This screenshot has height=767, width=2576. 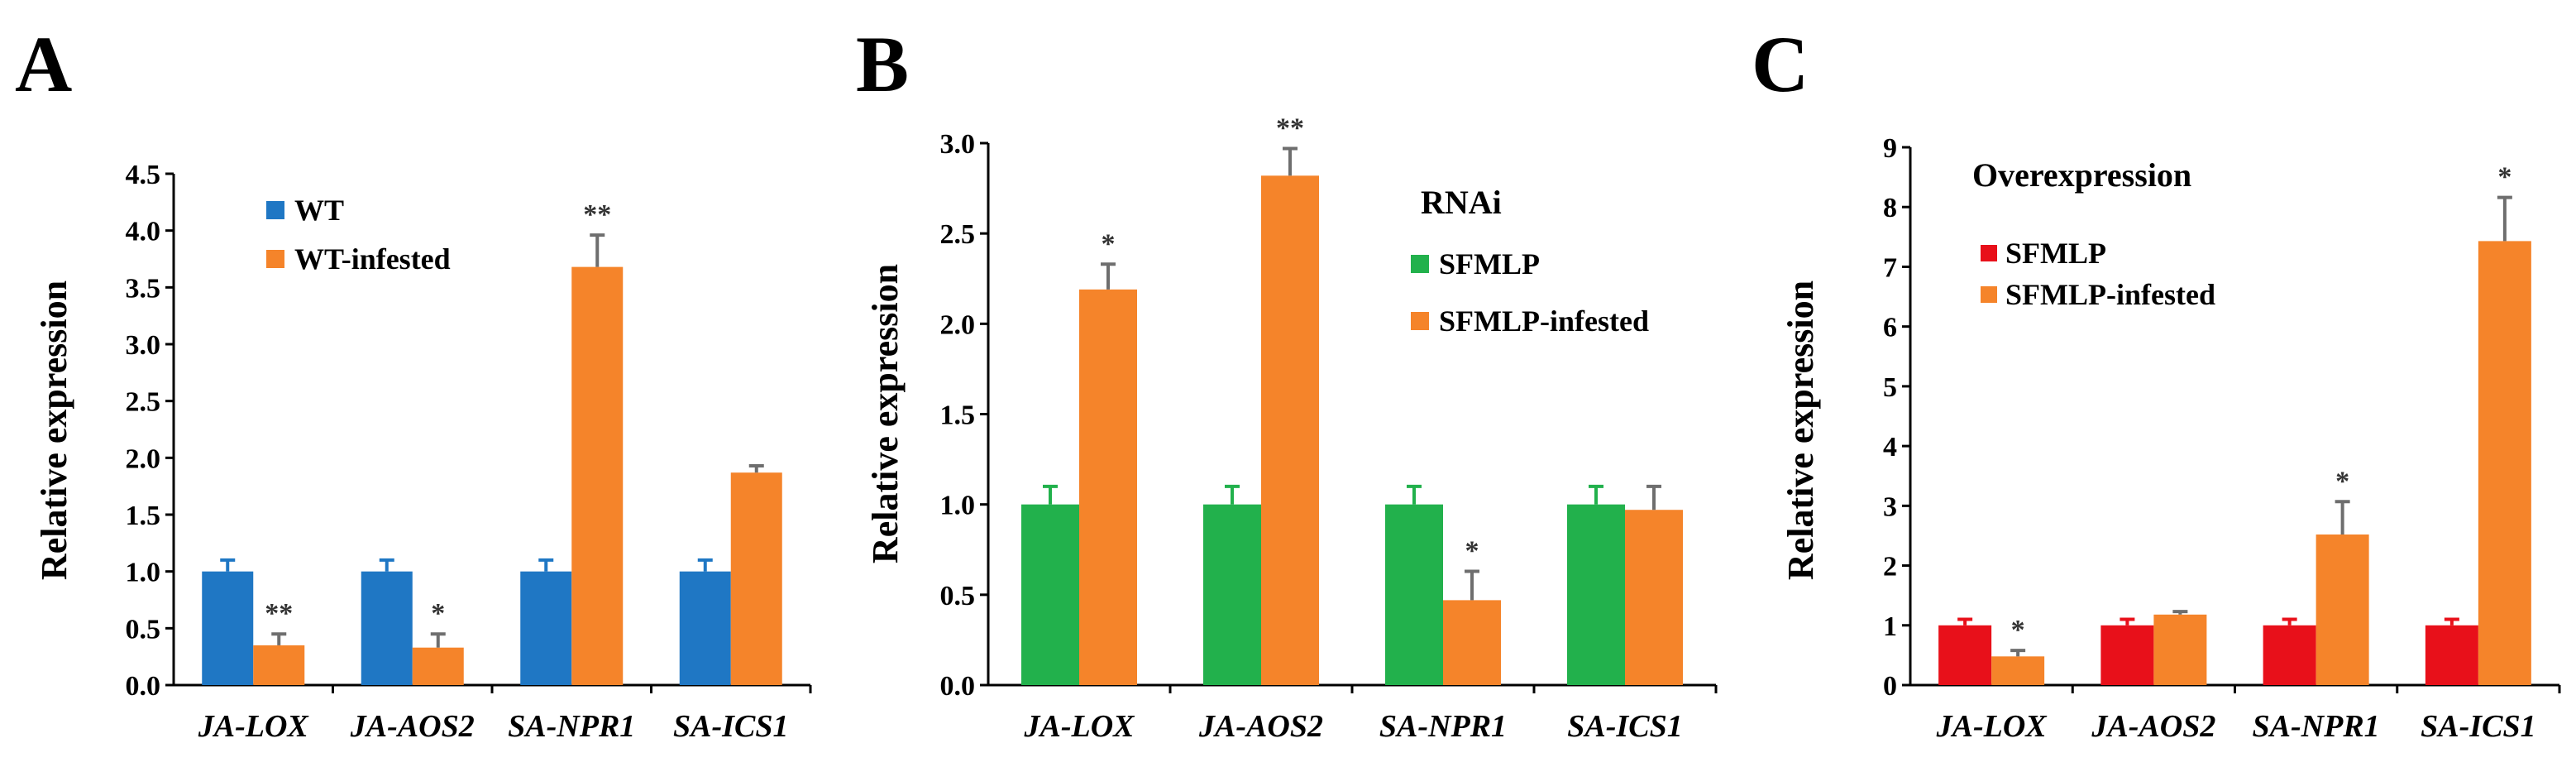 What do you see at coordinates (143, 516) in the screenshot?
I see `y-tick-label-a: 1.5` at bounding box center [143, 516].